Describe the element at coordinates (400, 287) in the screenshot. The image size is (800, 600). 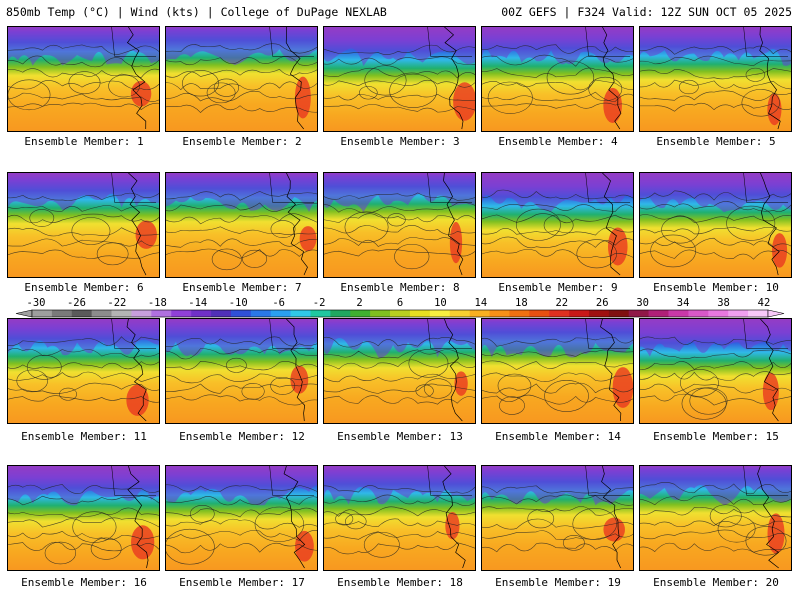
I see `ensemble-member-label: Ensemble Member: 8` at that location.